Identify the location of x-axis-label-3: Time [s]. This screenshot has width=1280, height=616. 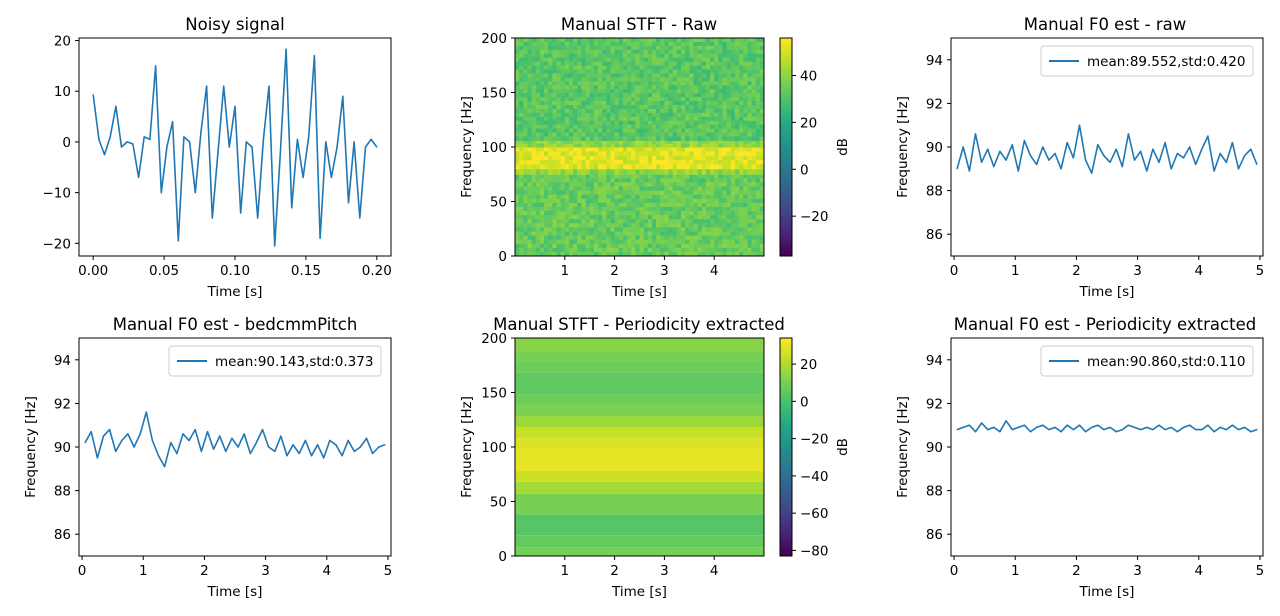
(235, 592).